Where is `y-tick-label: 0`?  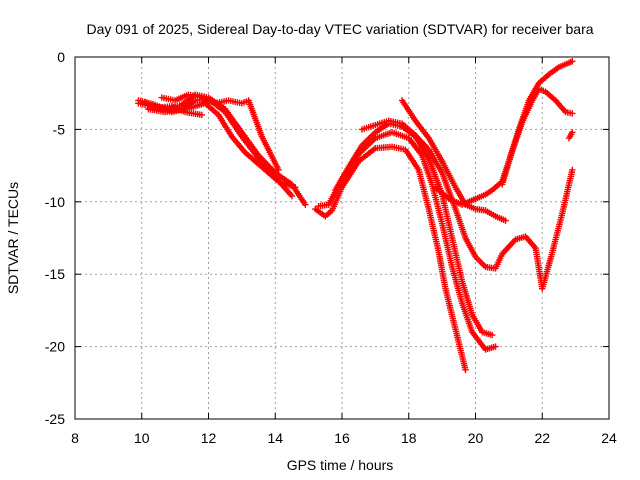
y-tick-label: 0 is located at coordinates (61, 57).